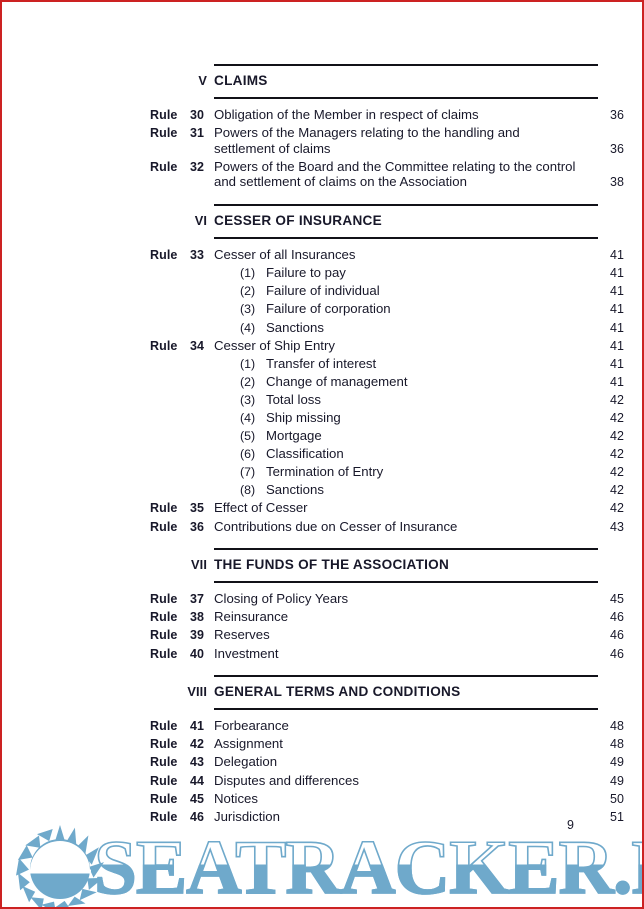 Image resolution: width=644 pixels, height=909 pixels. What do you see at coordinates (406, 436) in the screenshot?
I see `subentry-title: (5) Mortgage` at bounding box center [406, 436].